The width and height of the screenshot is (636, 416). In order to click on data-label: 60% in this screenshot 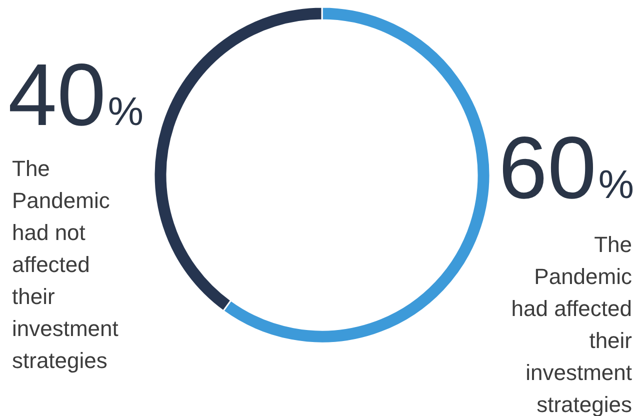, I will do `click(566, 167)`.